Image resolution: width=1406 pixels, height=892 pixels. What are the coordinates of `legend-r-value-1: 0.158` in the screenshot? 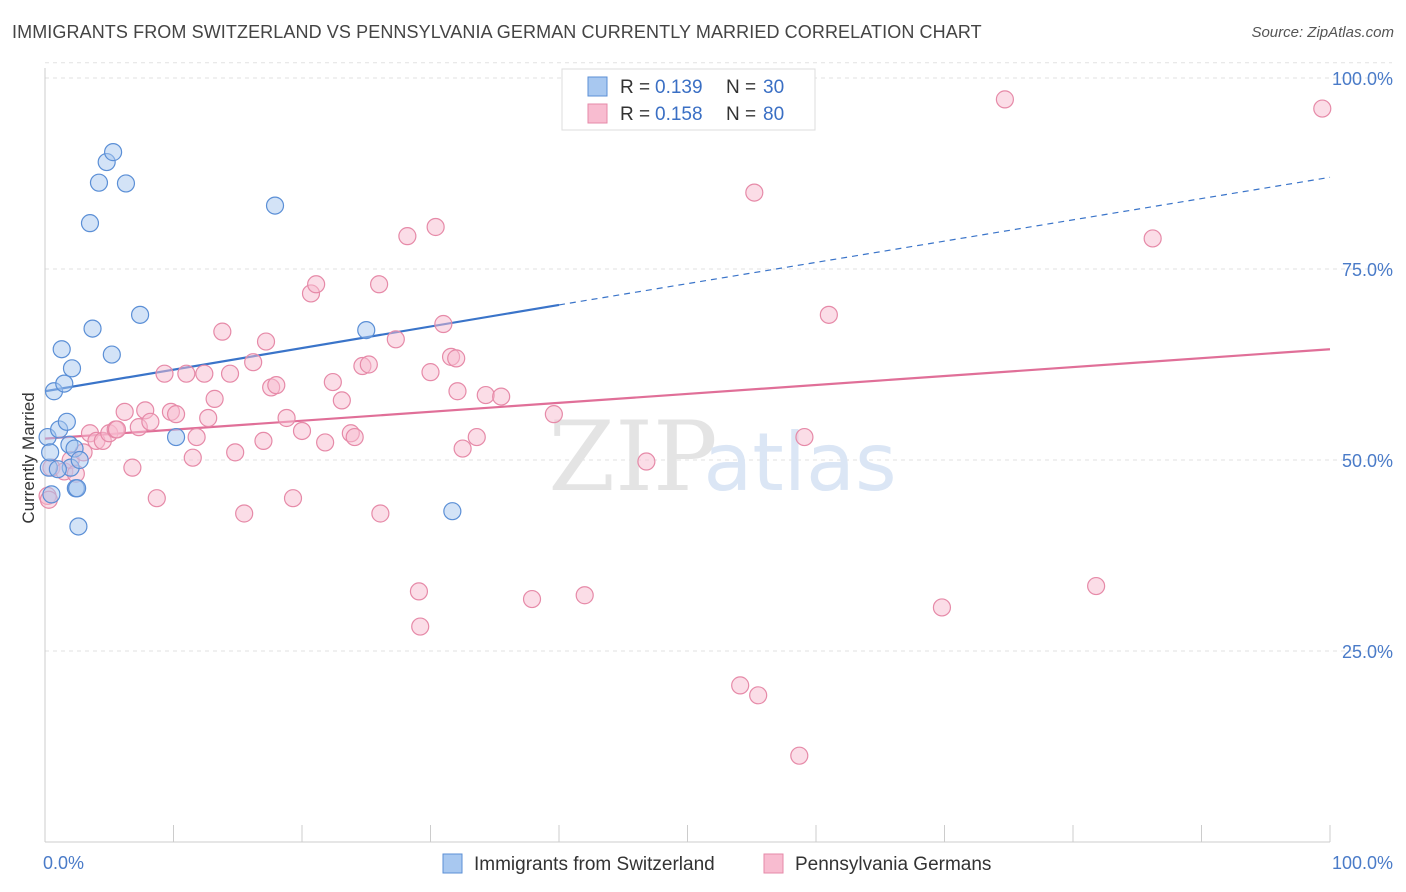 It's located at (679, 114).